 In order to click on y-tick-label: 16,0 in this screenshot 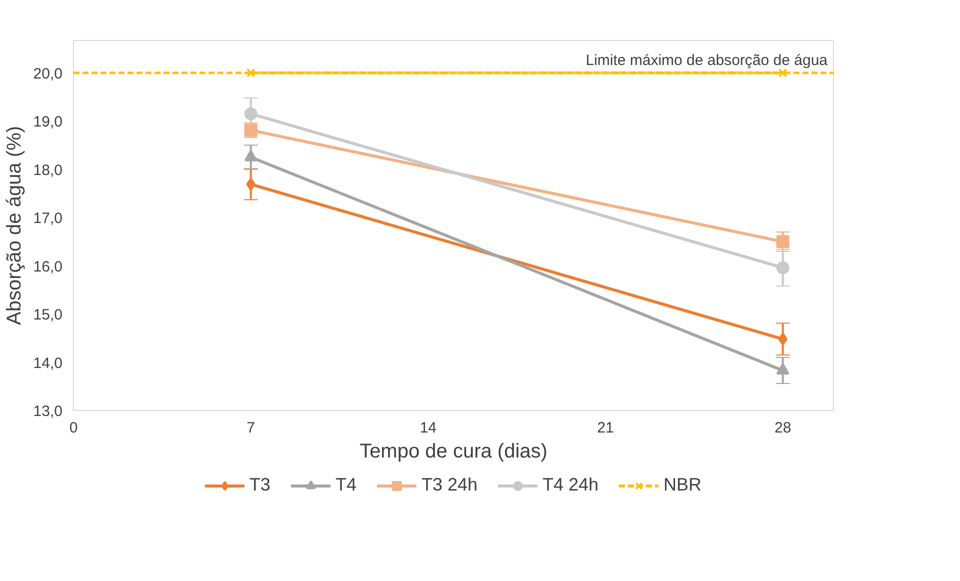, I will do `click(48, 267)`.